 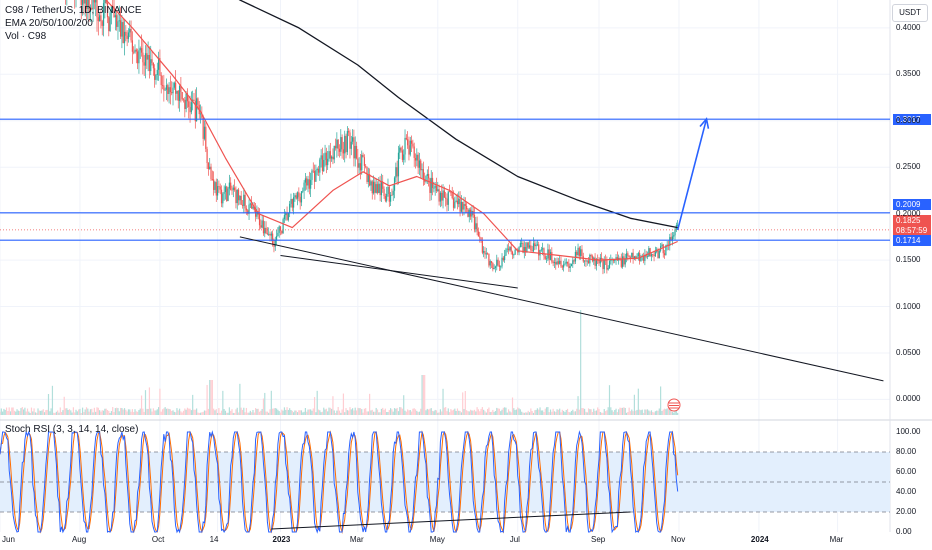 I want to click on price-axis-tick: 0.2000, so click(x=908, y=213).